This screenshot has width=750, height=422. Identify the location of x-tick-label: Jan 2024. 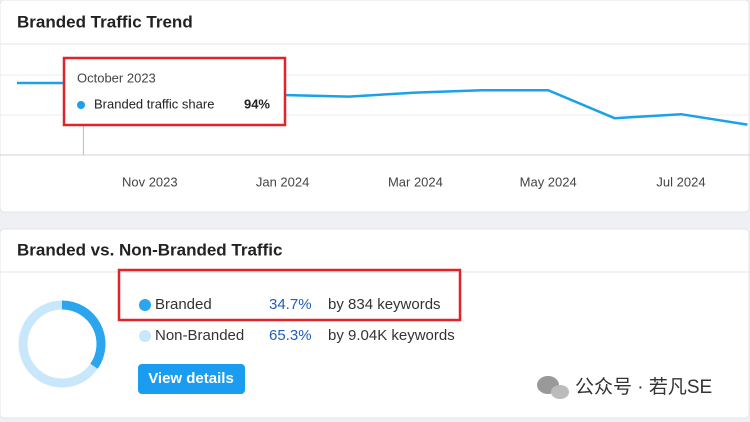
(283, 181).